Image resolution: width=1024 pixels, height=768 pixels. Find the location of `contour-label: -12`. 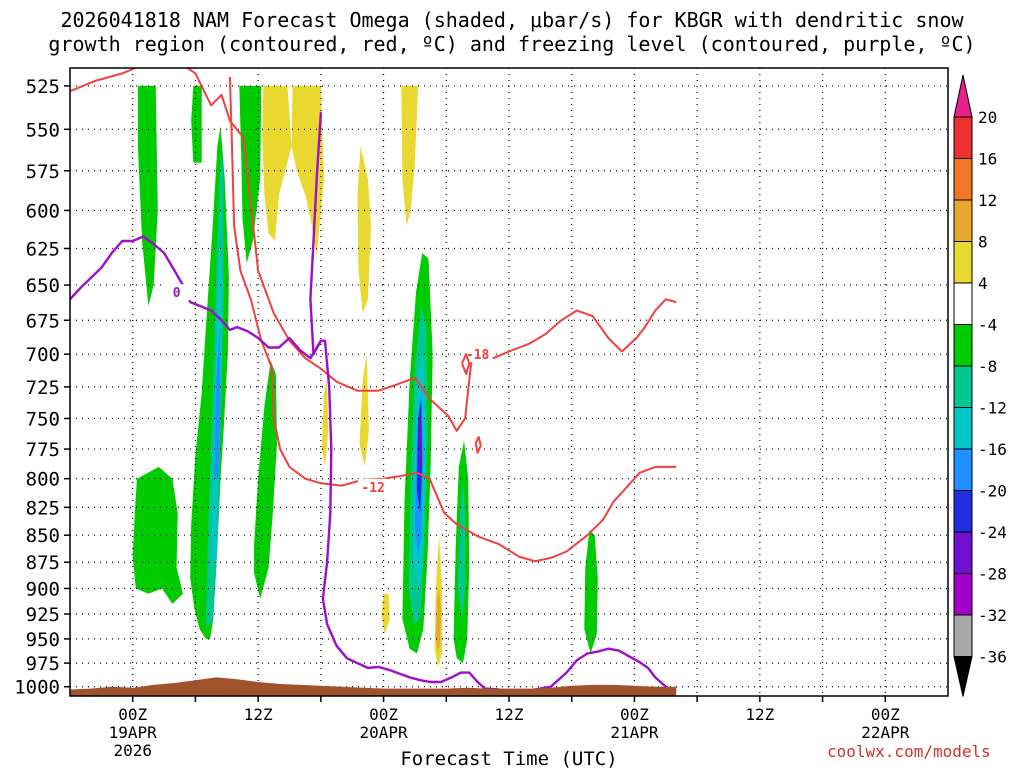

contour-label: -12 is located at coordinates (372, 488).